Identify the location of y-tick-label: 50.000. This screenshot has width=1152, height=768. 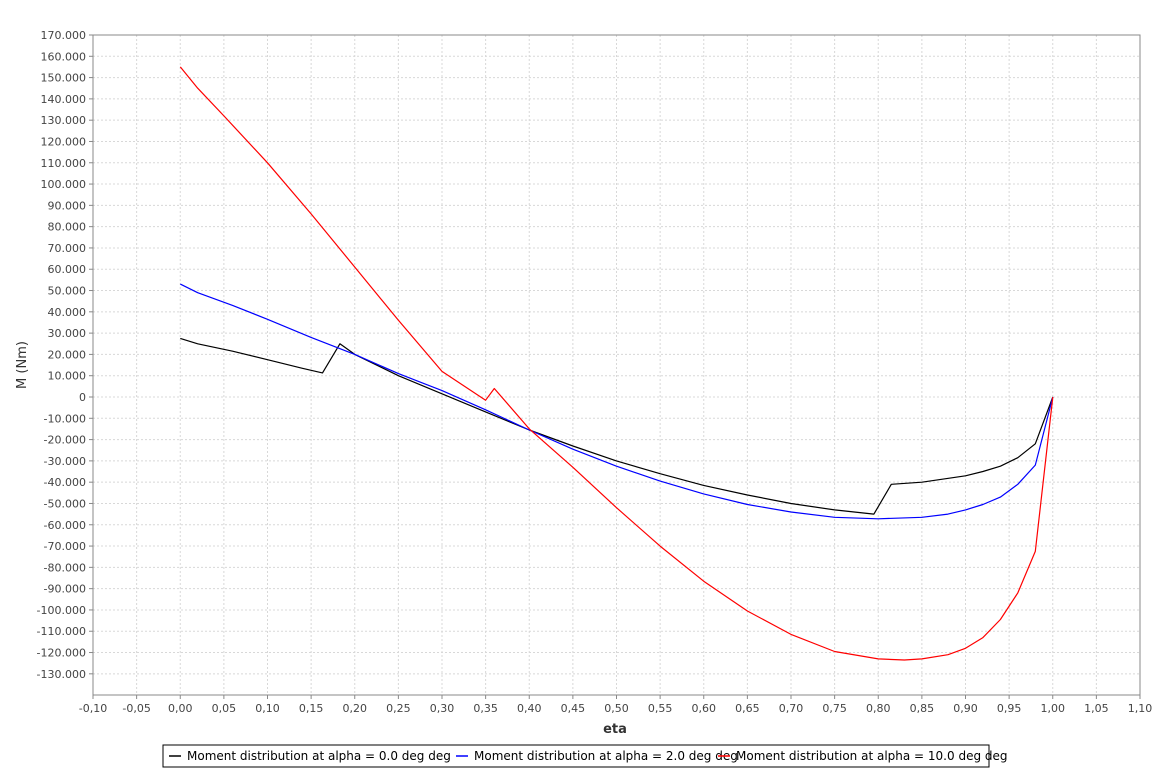
(67, 291).